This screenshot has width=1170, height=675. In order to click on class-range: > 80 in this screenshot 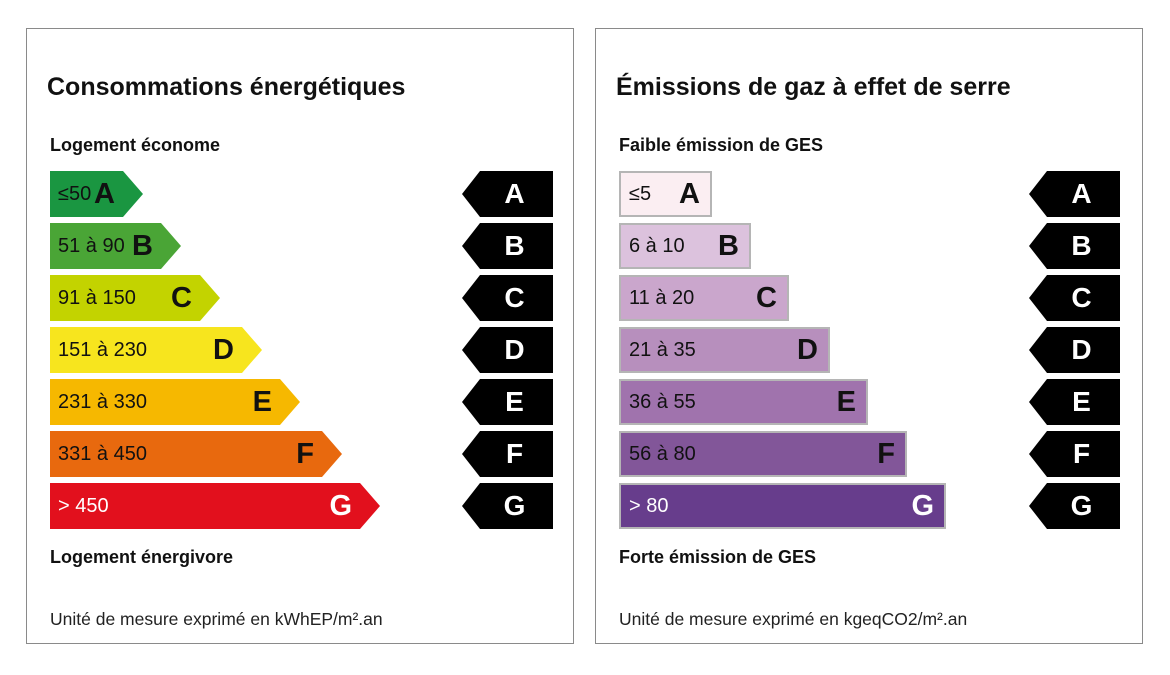, I will do `click(649, 505)`.